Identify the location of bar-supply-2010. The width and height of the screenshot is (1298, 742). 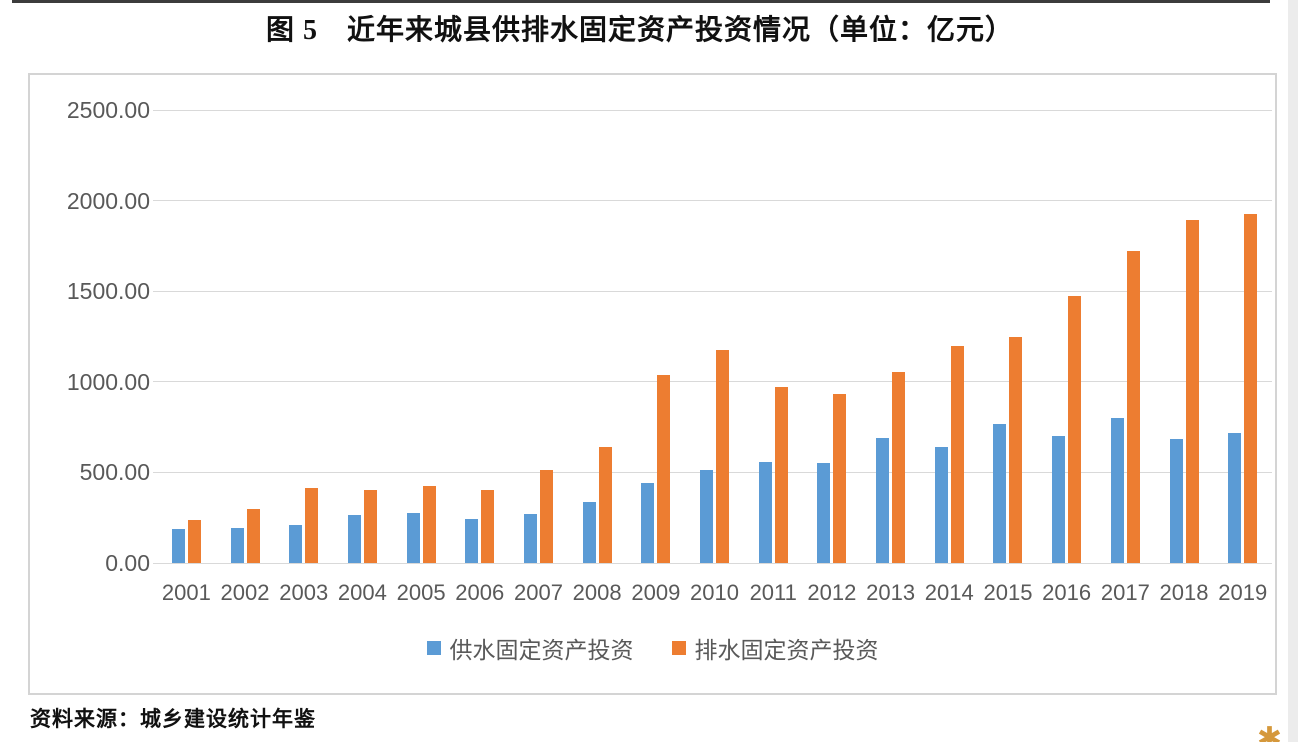
(707, 516).